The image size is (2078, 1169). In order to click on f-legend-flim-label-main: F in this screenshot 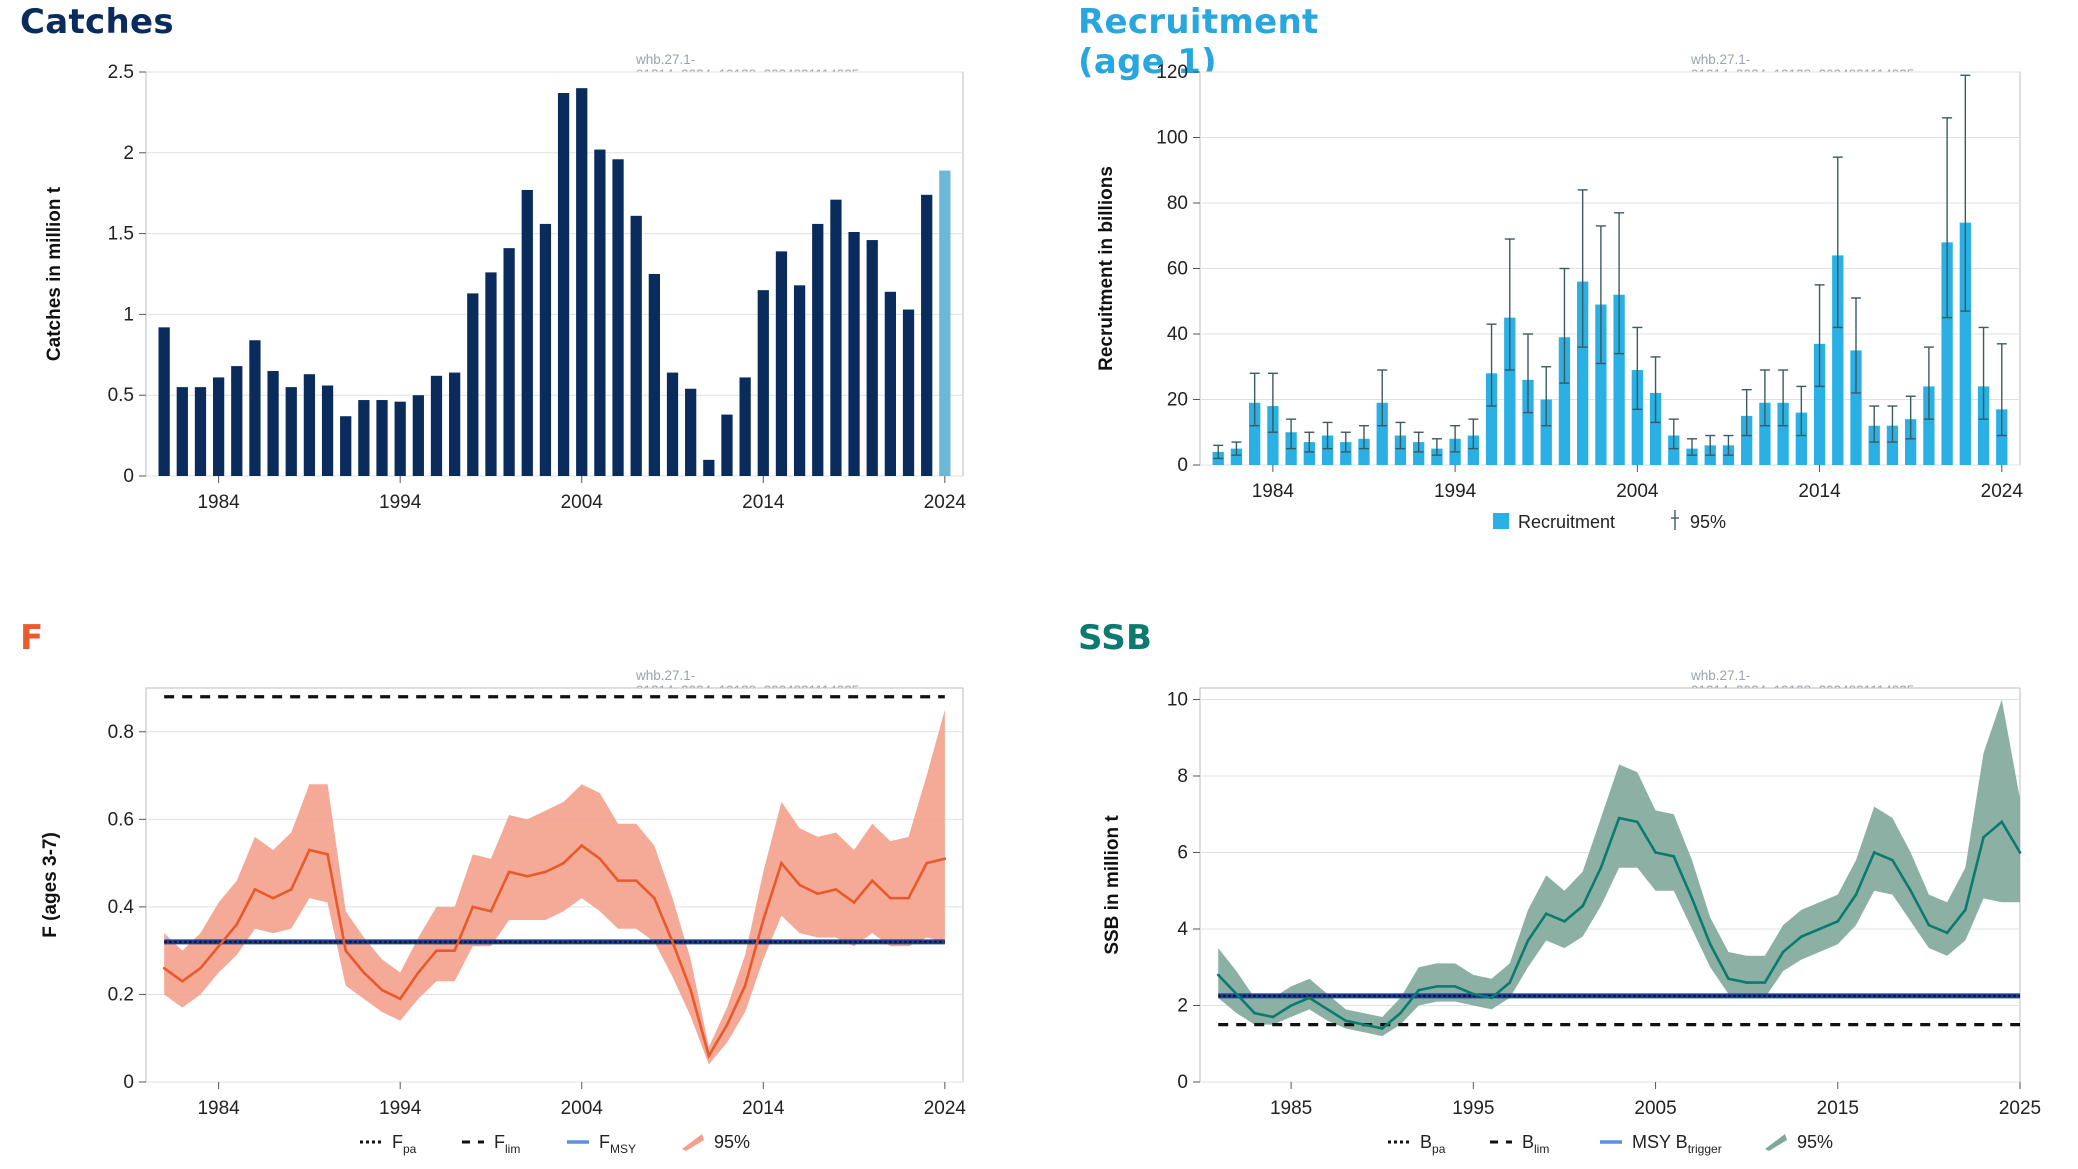, I will do `click(499, 1142)`.